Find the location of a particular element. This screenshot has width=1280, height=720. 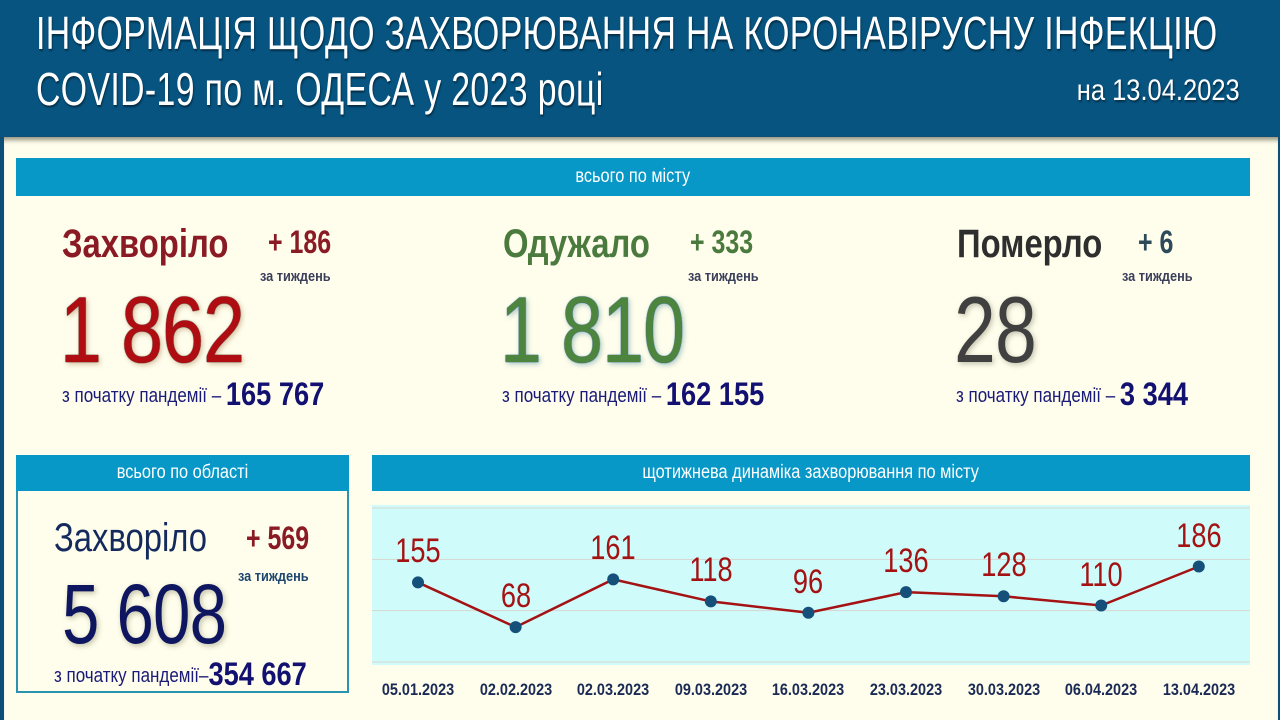

x-axis-tick-label: 30.03.2023 is located at coordinates (1003, 689).